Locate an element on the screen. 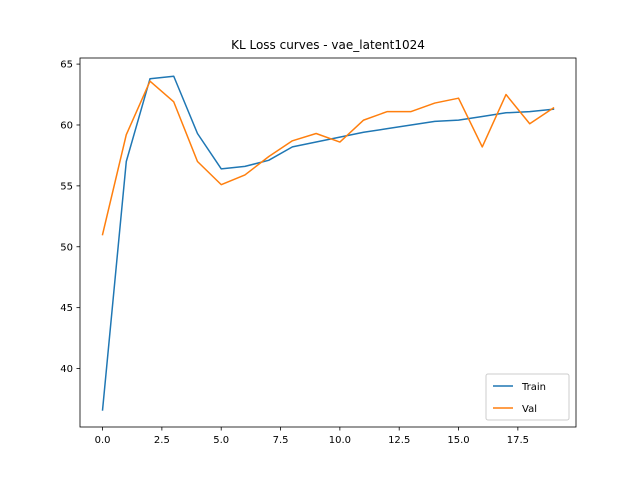  x-tick-label: 15.0 is located at coordinates (458, 440).